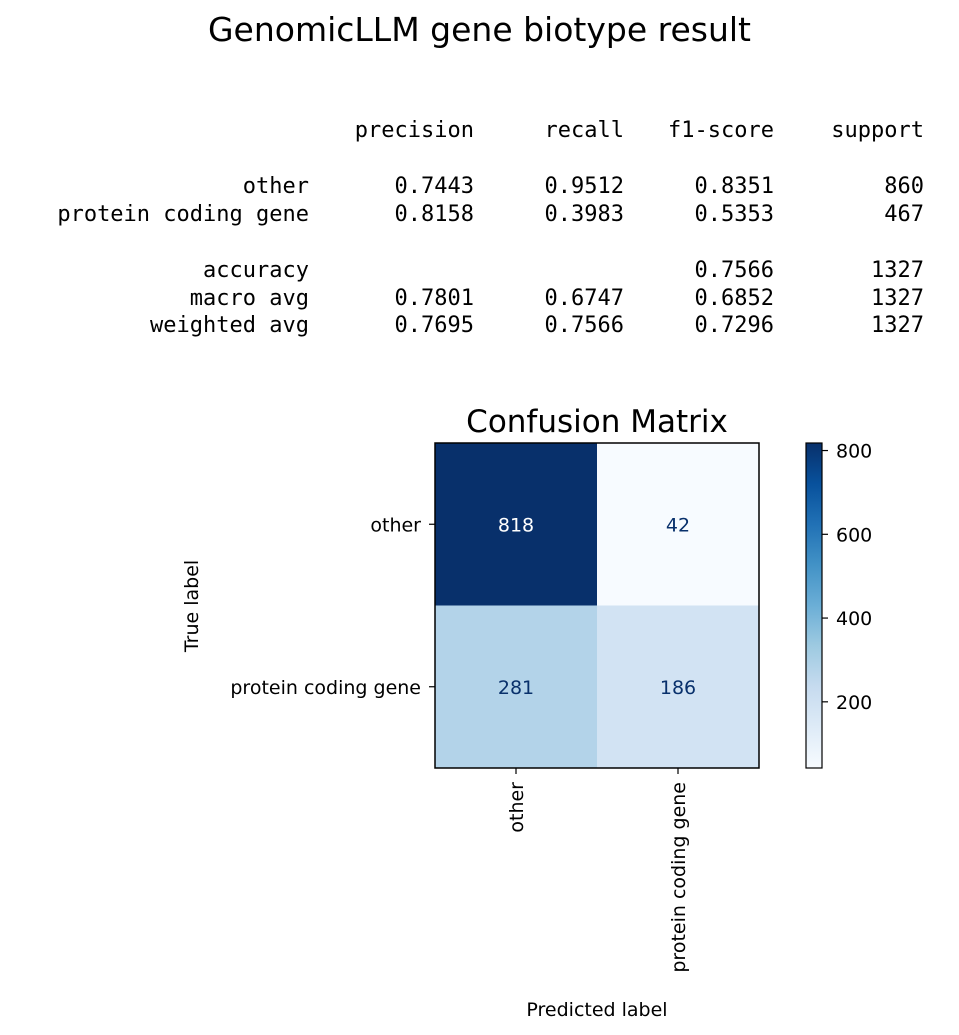  Describe the element at coordinates (183, 214) in the screenshot. I see `report-row-label: protein coding gene` at that location.